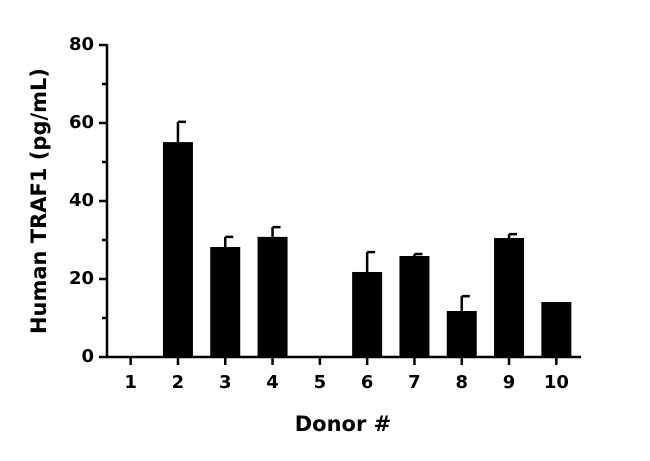  Describe the element at coordinates (81, 44) in the screenshot. I see `y-tick-label: 80` at that location.